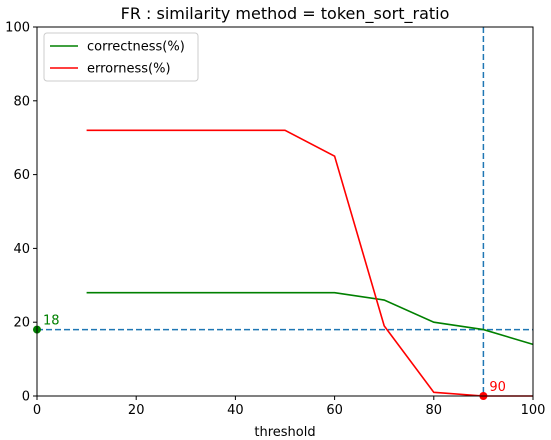 This screenshot has width=551, height=440. I want to click on y-tick-label: 20, so click(21, 323).